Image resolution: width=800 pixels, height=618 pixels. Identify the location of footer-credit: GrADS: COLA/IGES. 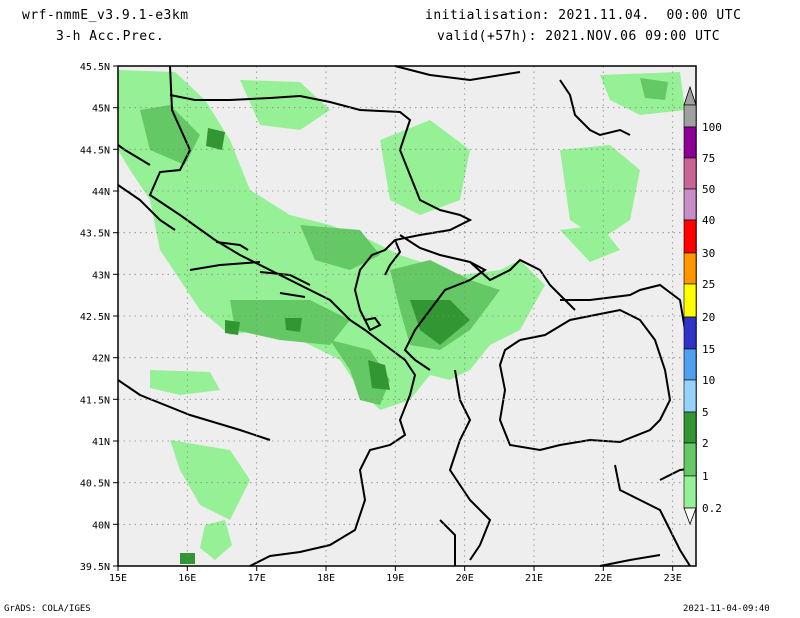
(47, 609).